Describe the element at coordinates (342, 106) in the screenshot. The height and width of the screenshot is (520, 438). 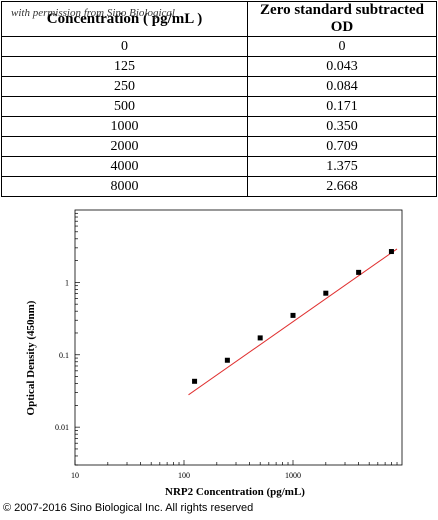
I see `cell-od: 0.171` at that location.